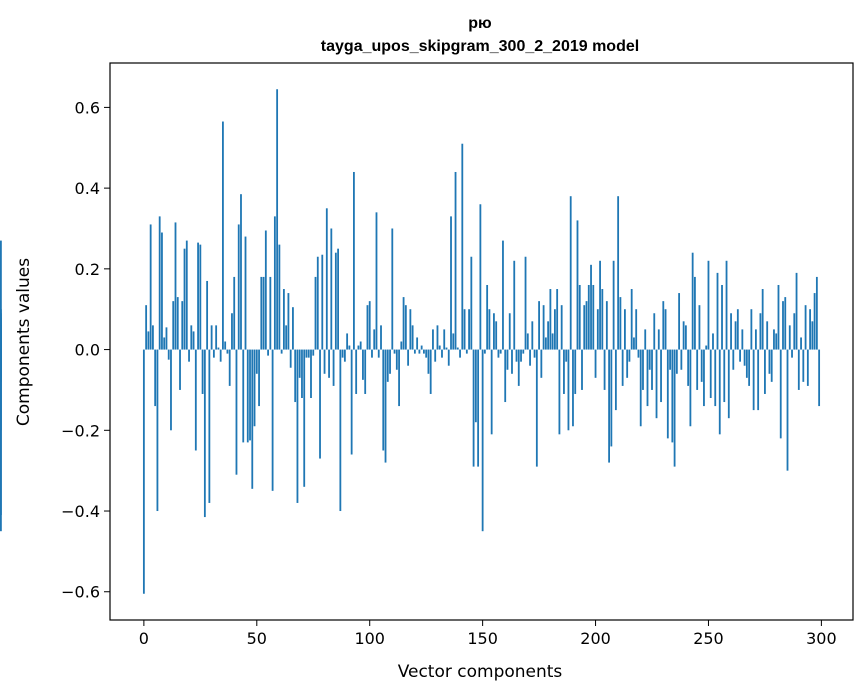  Describe the element at coordinates (480, 672) in the screenshot. I see `x-axis-label: Vector components` at that location.